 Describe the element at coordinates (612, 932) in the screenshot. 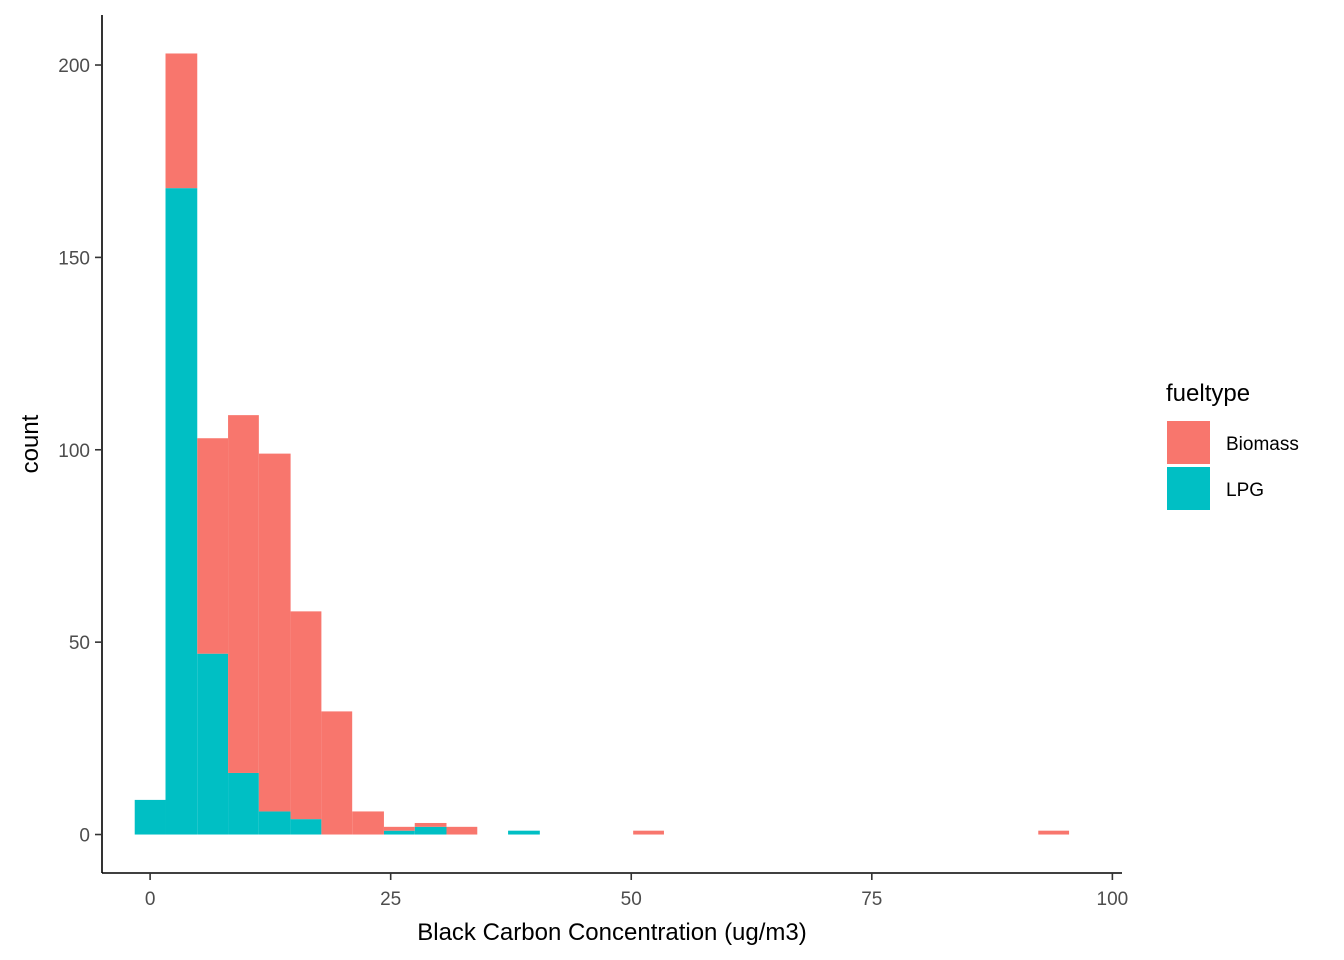

I see `x-axis-title: Black Carbon Concentration (ug/m3)` at that location.